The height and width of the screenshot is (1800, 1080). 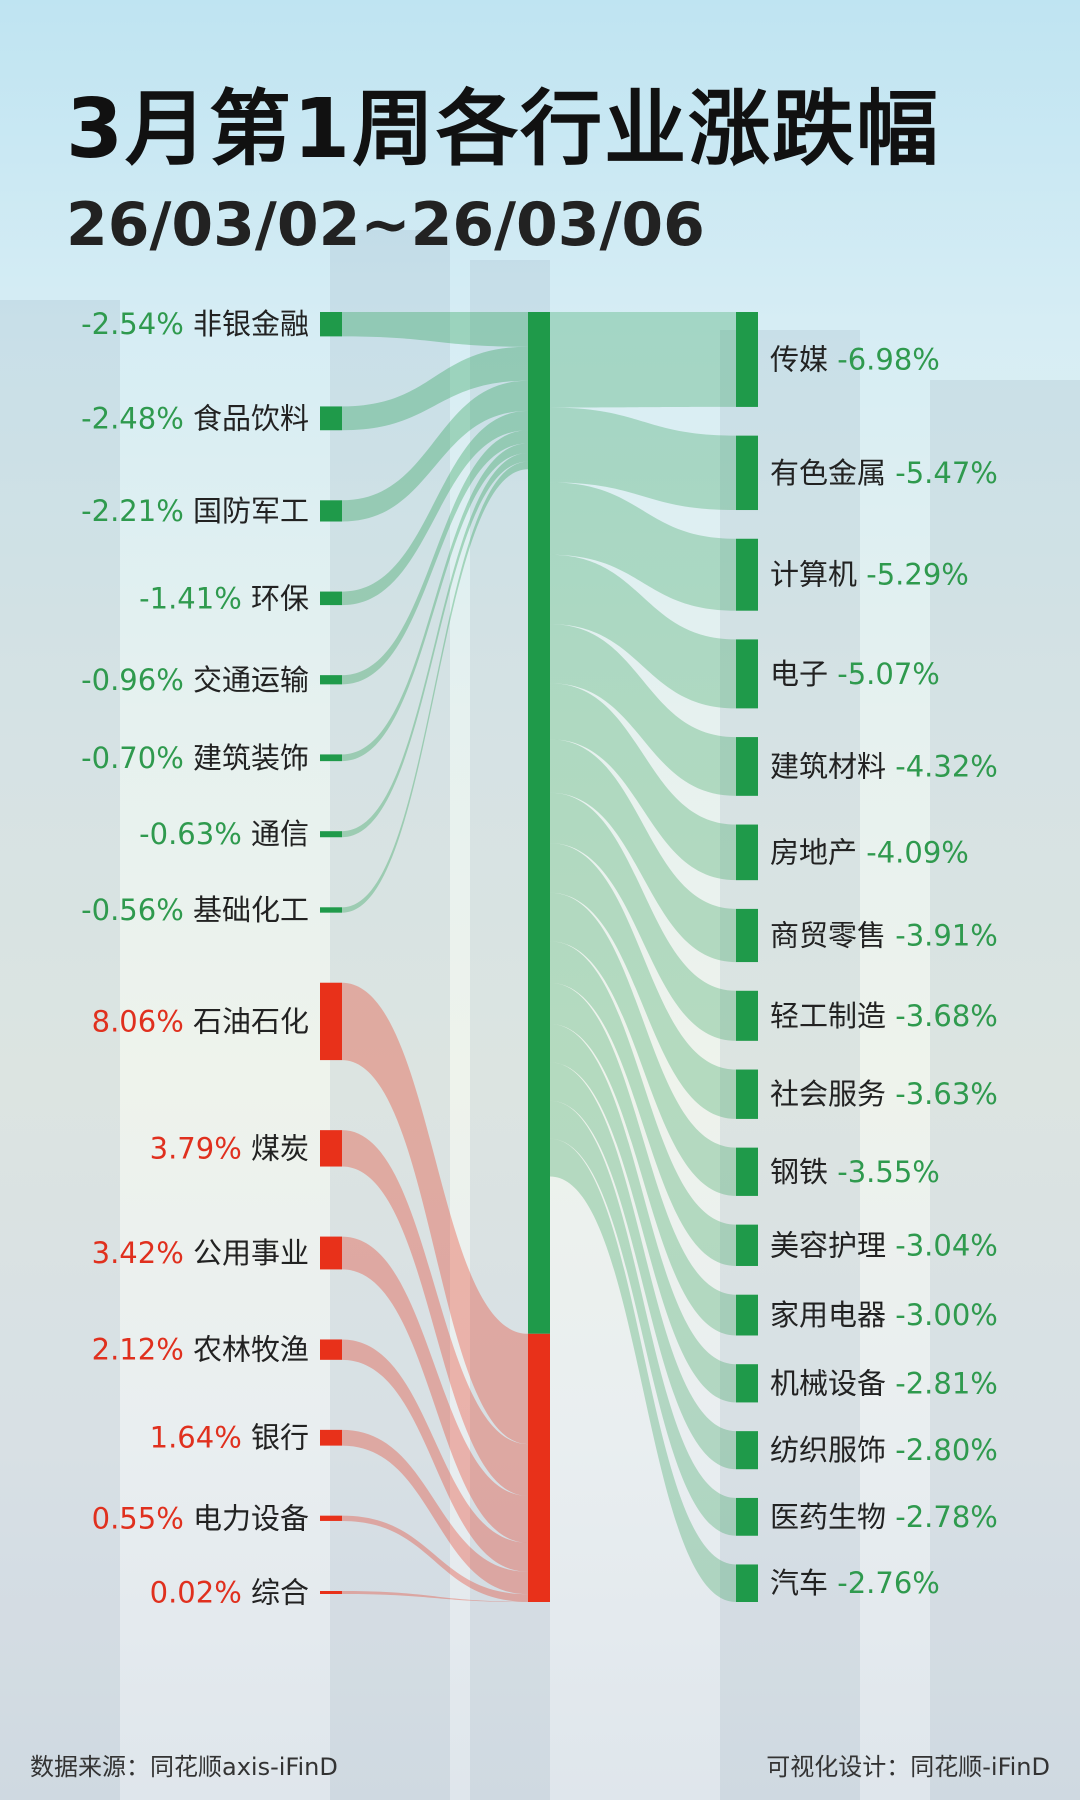 I want to click on right-label-6: 房地产 -4.09%, so click(x=869, y=852).